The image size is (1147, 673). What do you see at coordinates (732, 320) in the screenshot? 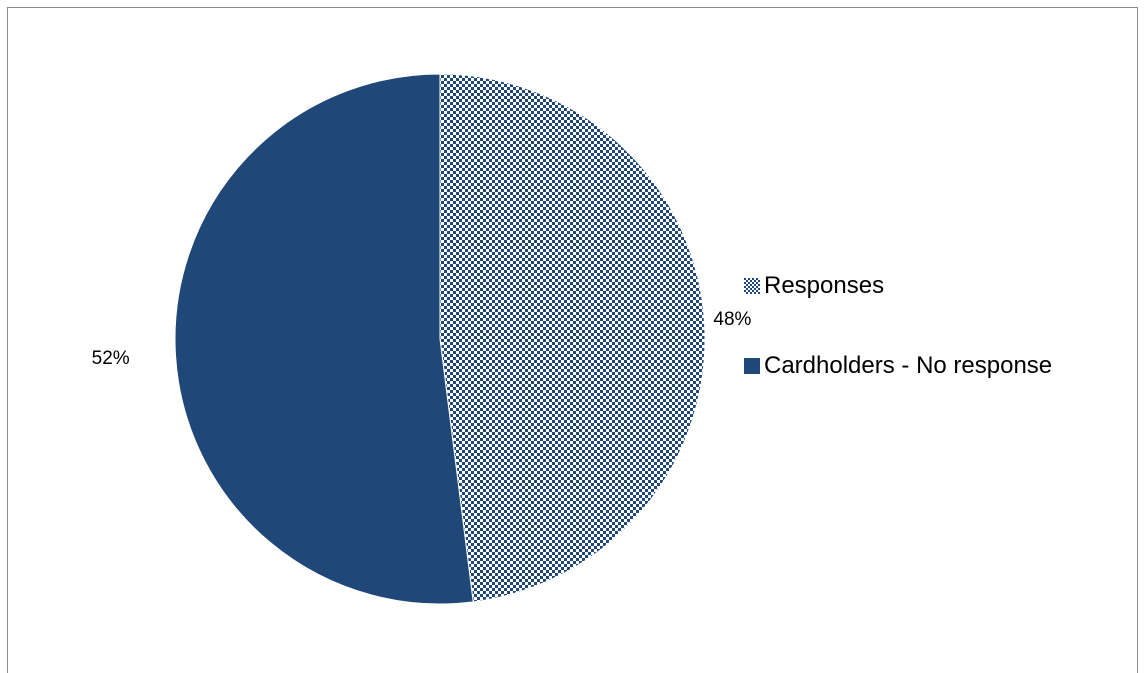
I see `data-label-responses: 48%` at bounding box center [732, 320].